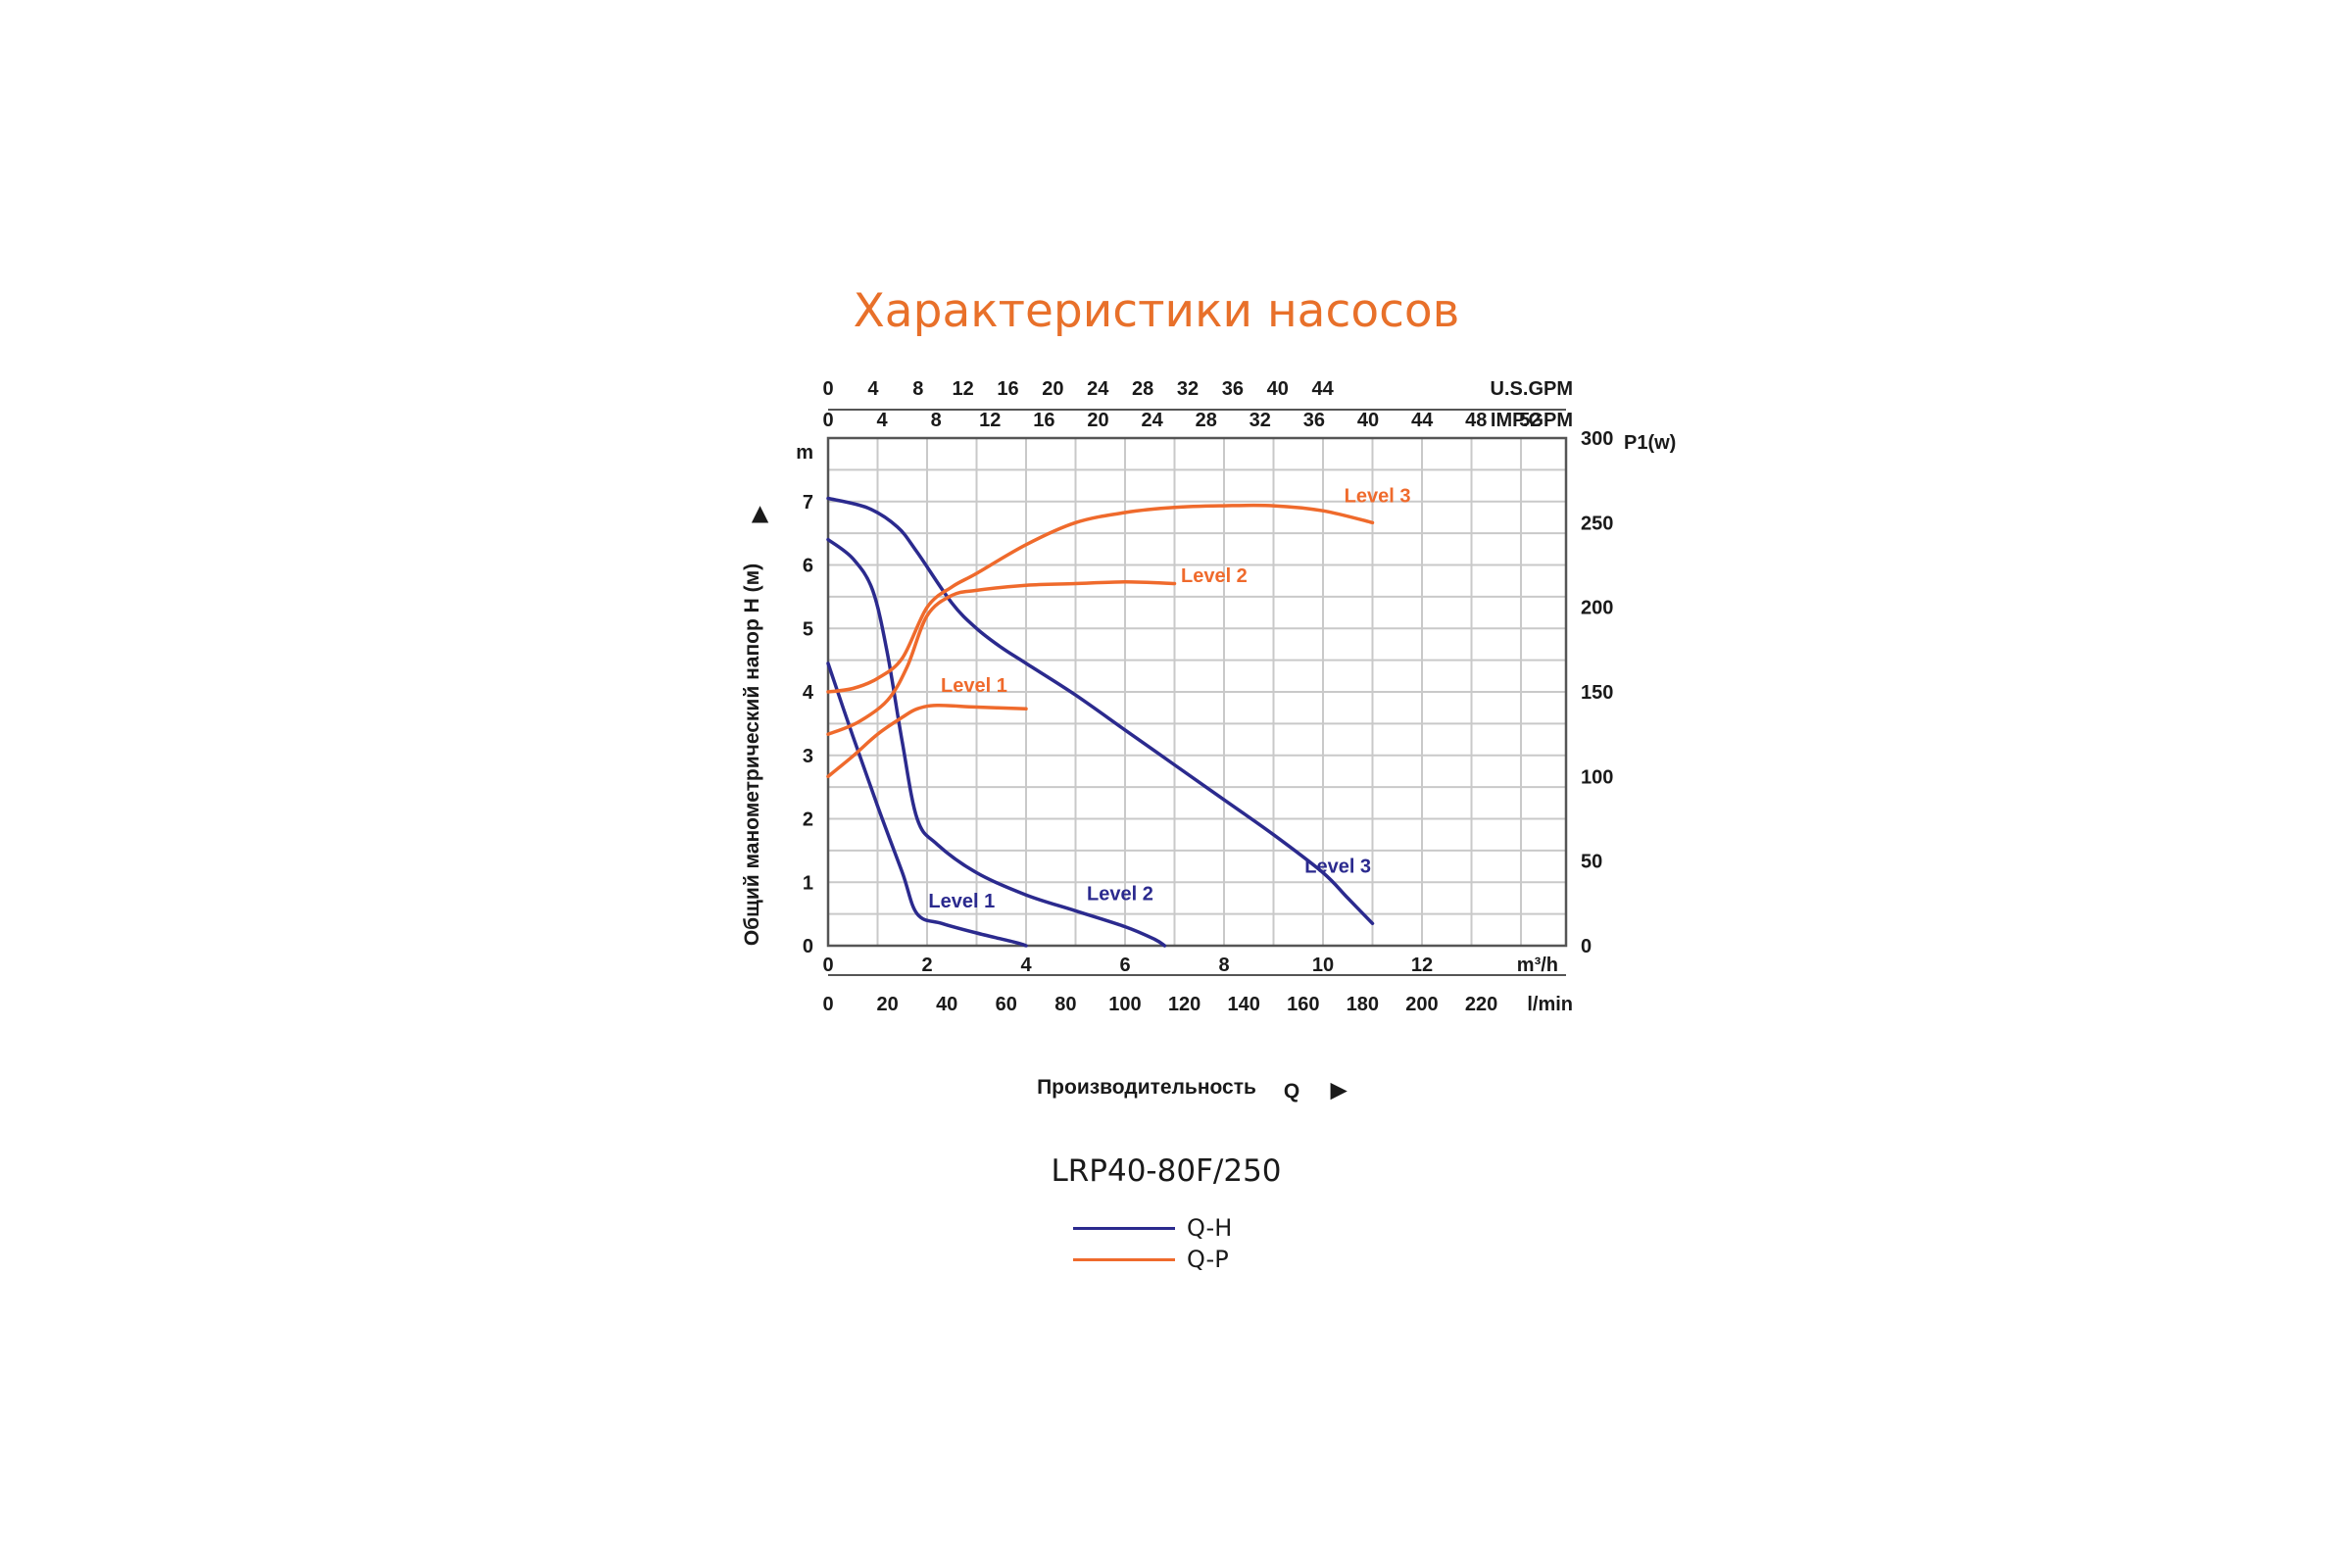 This screenshot has width=2352, height=1568. I want to click on x-impgpm-tick-label: 52, so click(1530, 420).